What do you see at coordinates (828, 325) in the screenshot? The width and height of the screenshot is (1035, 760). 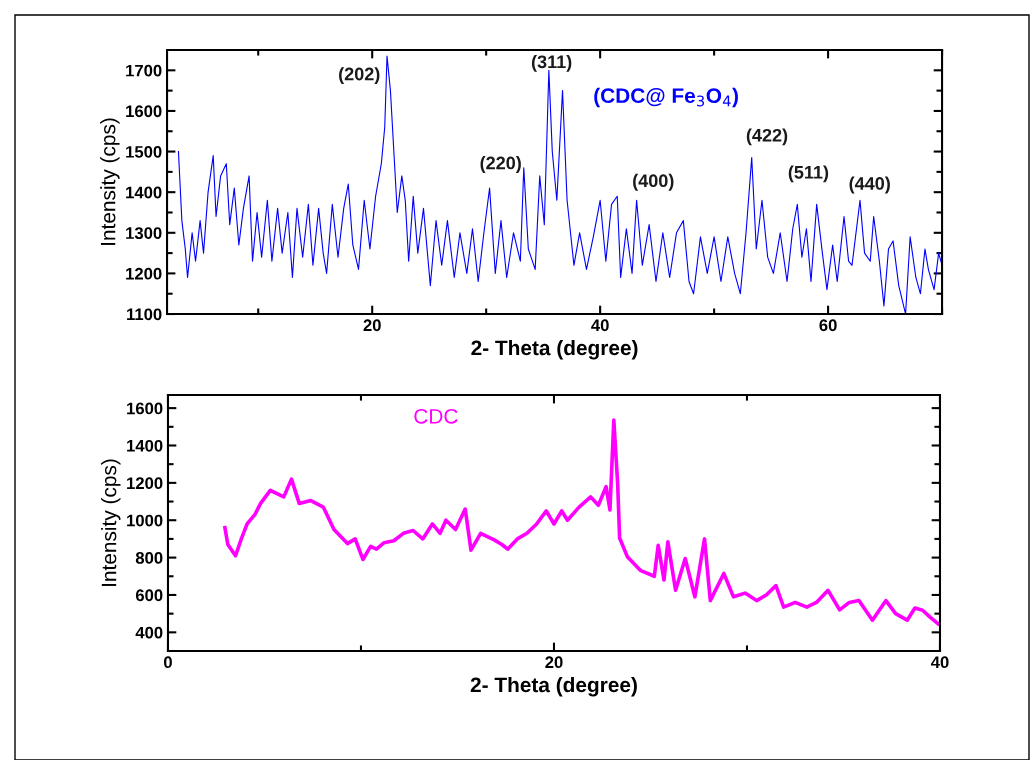 I see `x-tick-label: 60` at bounding box center [828, 325].